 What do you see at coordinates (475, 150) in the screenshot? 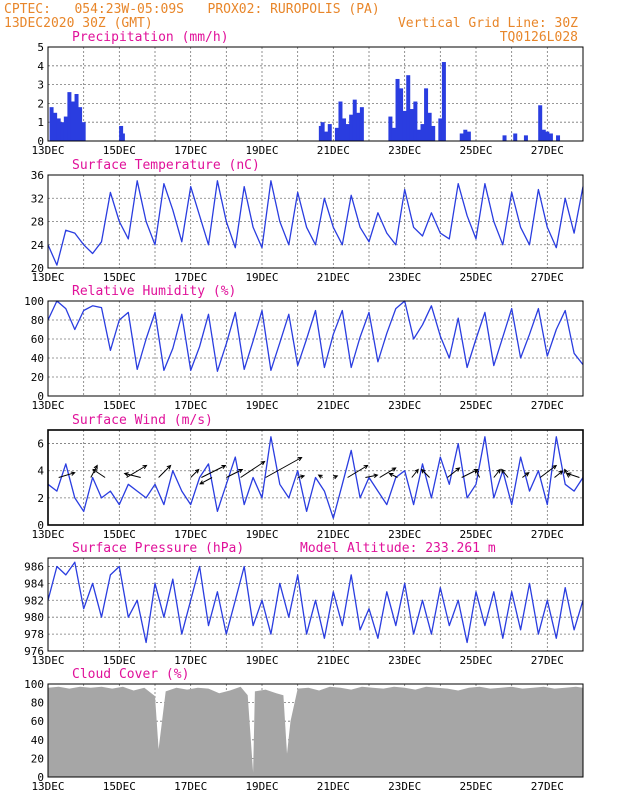
I see `precipitation-xtick-label: 25DEC` at bounding box center [475, 150].